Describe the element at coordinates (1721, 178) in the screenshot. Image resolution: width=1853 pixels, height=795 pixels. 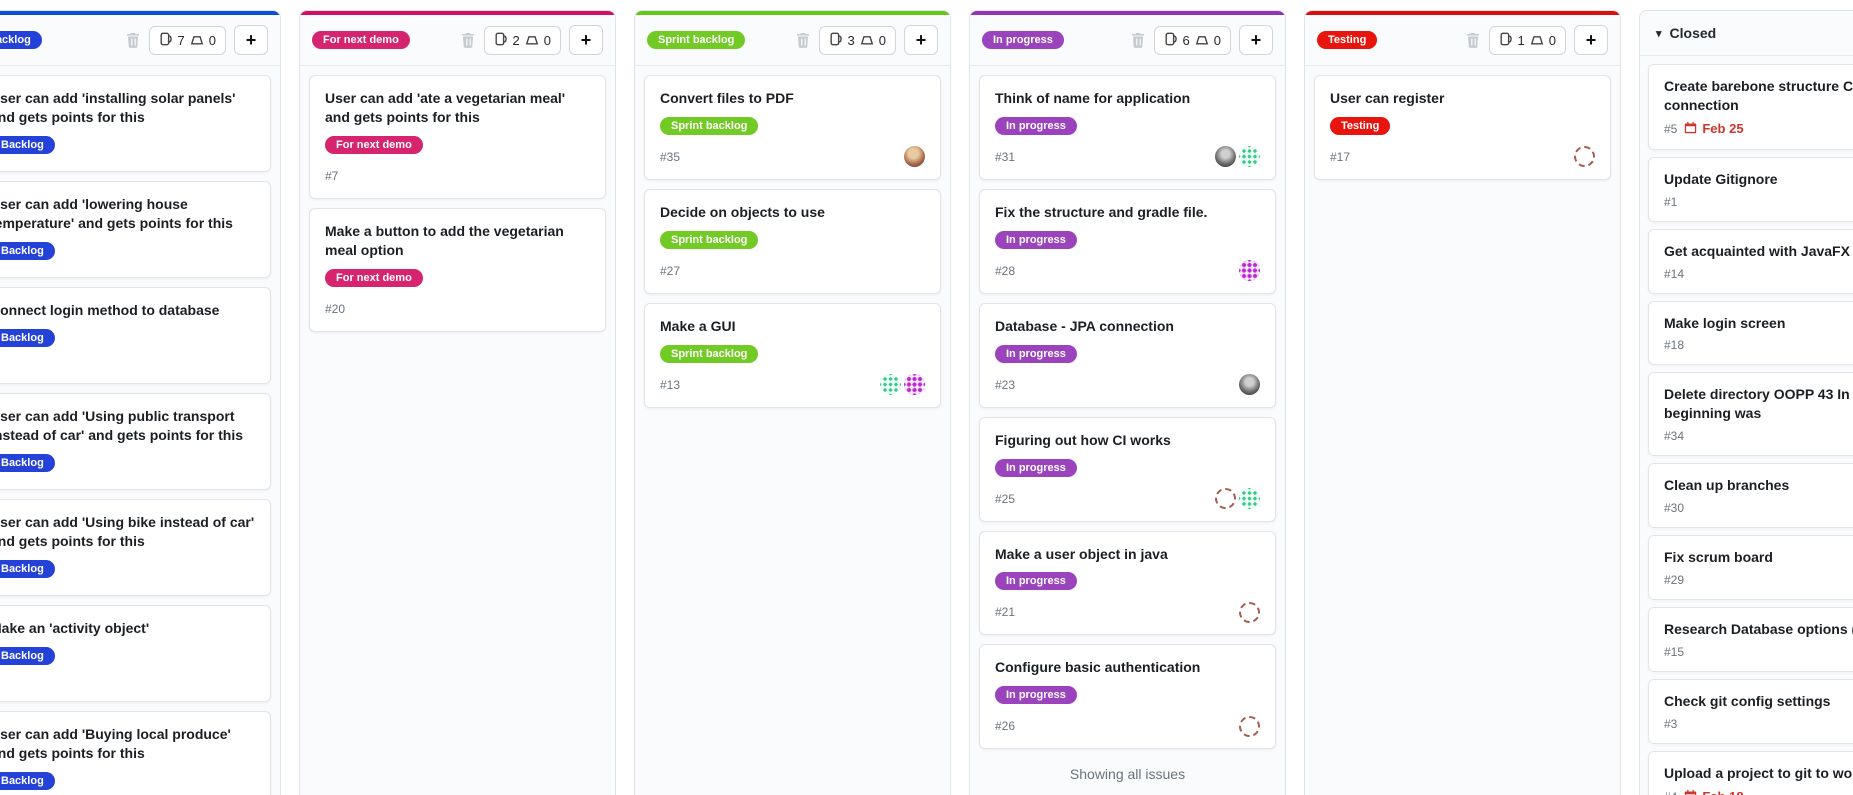
I see `card-title: Update Gitignore` at that location.